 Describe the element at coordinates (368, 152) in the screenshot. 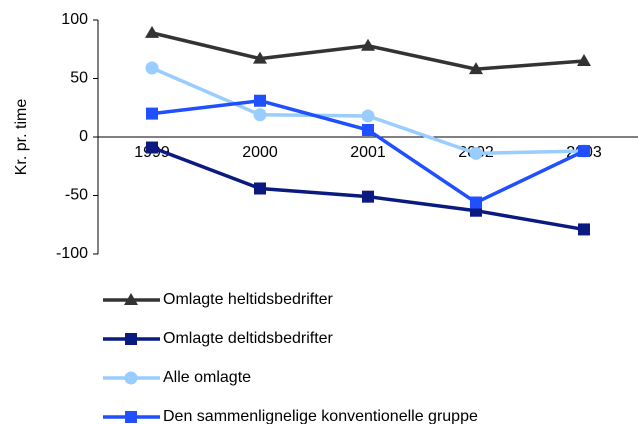

I see `x-tick-label: 2001` at that location.